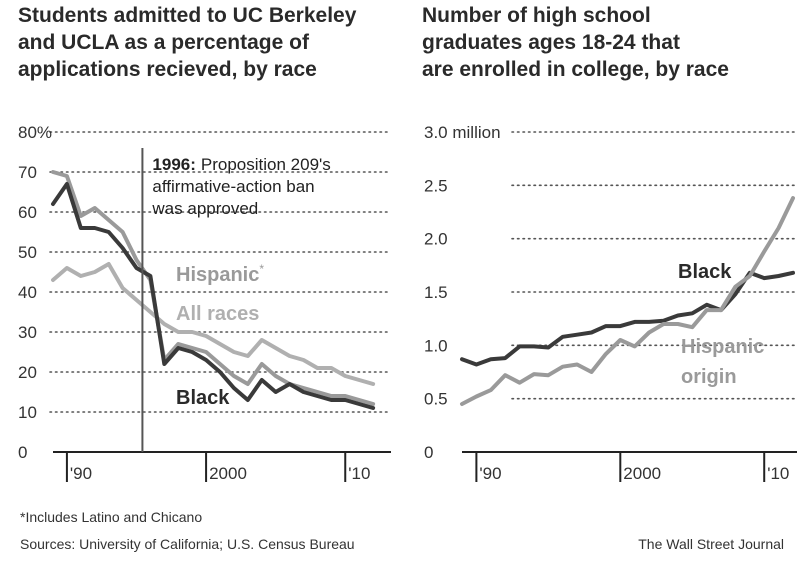 The height and width of the screenshot is (571, 804). Describe the element at coordinates (436, 345) in the screenshot. I see `right-y-tick-label: 1.0` at that location.